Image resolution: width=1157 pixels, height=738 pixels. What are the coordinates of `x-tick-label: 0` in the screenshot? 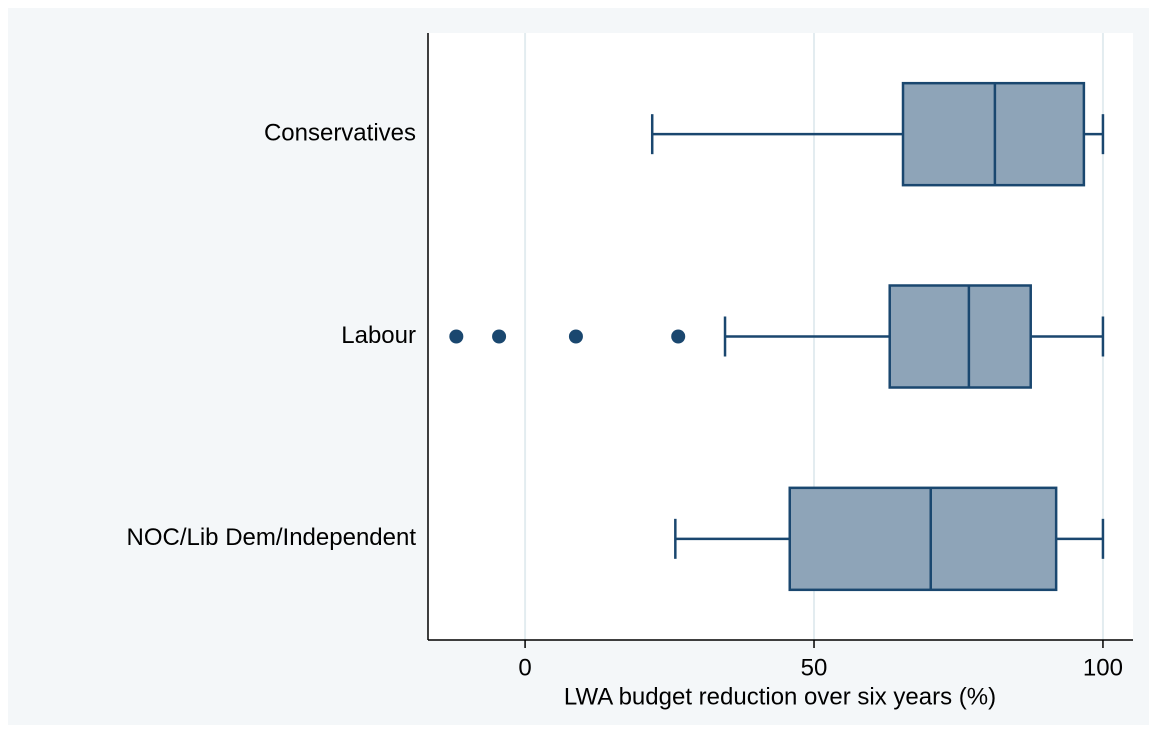 It's located at (524, 667).